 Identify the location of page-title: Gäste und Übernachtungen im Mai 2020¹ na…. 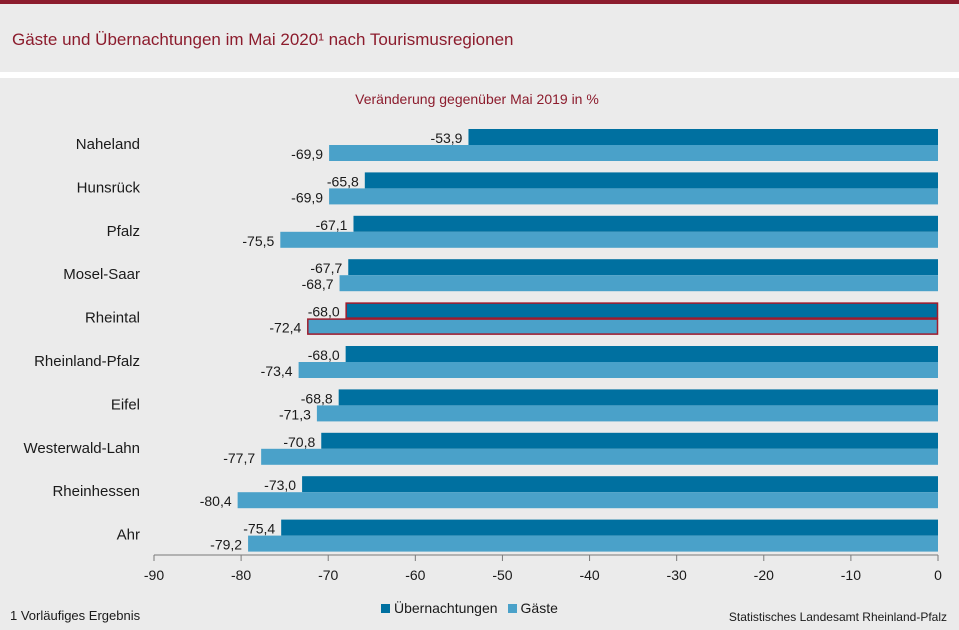
(263, 39).